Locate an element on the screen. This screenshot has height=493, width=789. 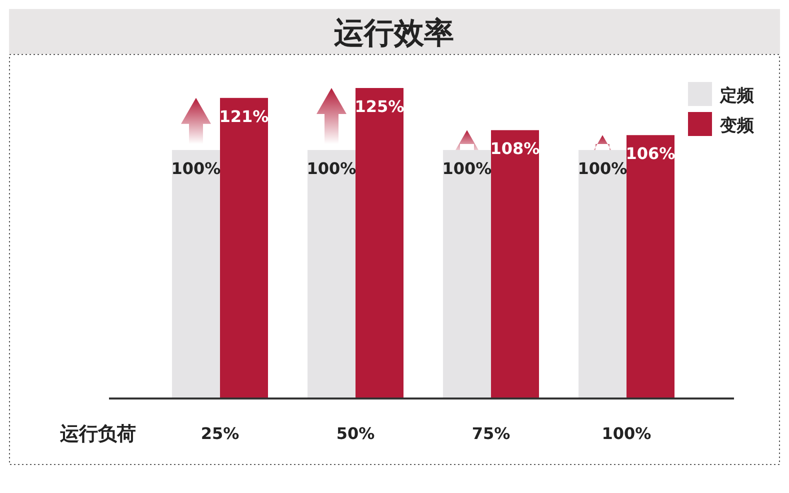
legend-label: 变频 is located at coordinates (737, 126).